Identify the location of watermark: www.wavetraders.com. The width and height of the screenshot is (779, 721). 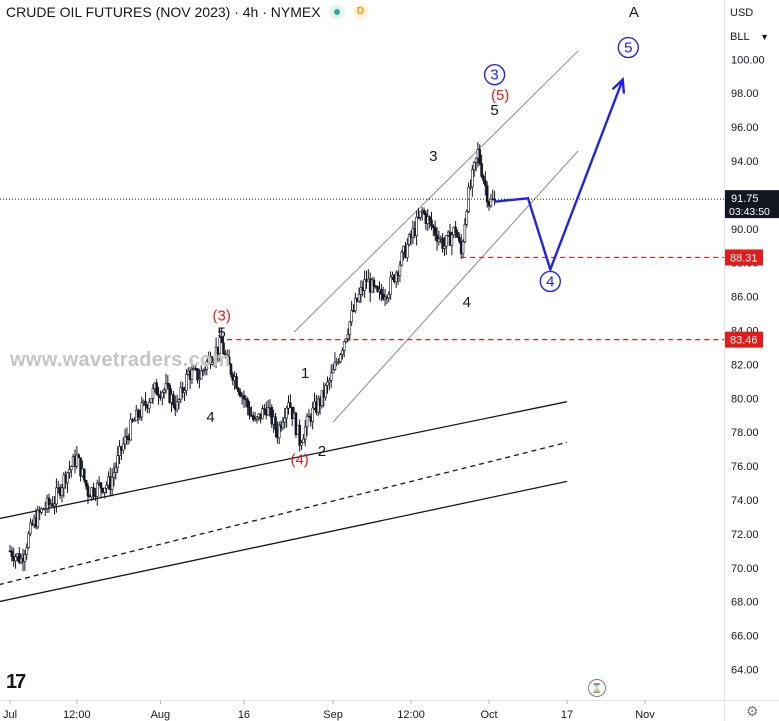
(120, 360).